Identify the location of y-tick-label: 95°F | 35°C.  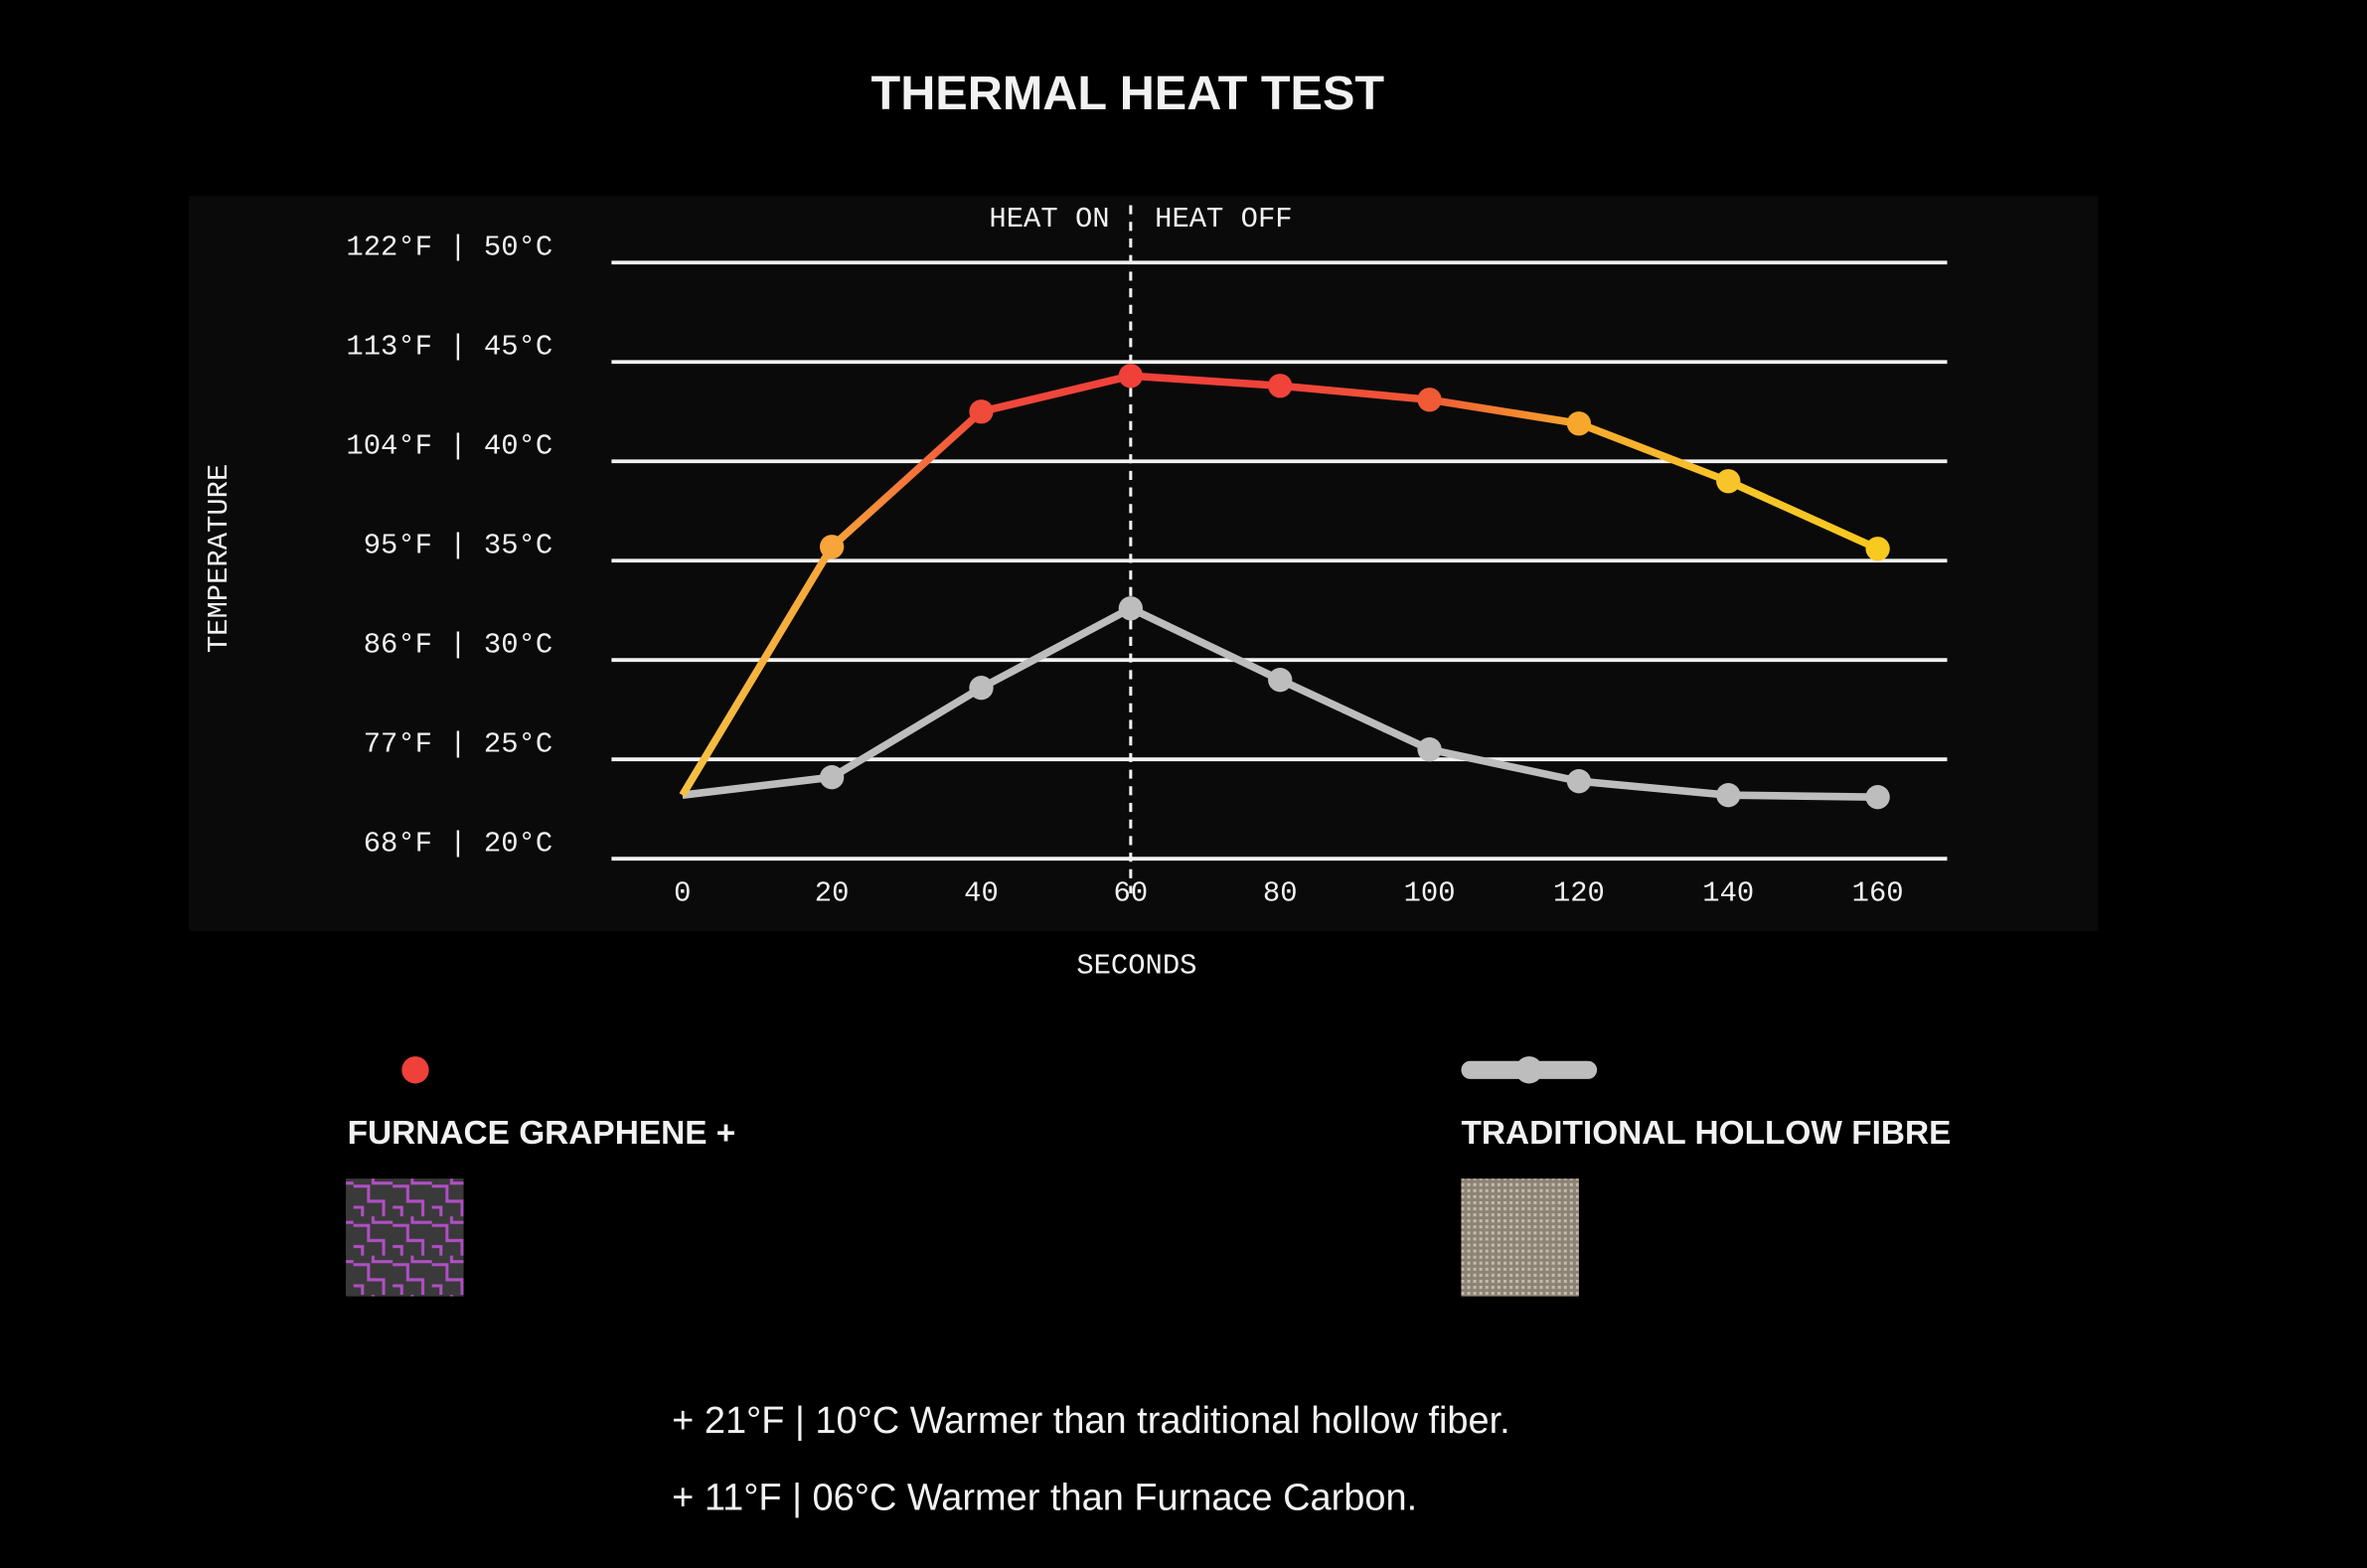
(458, 546).